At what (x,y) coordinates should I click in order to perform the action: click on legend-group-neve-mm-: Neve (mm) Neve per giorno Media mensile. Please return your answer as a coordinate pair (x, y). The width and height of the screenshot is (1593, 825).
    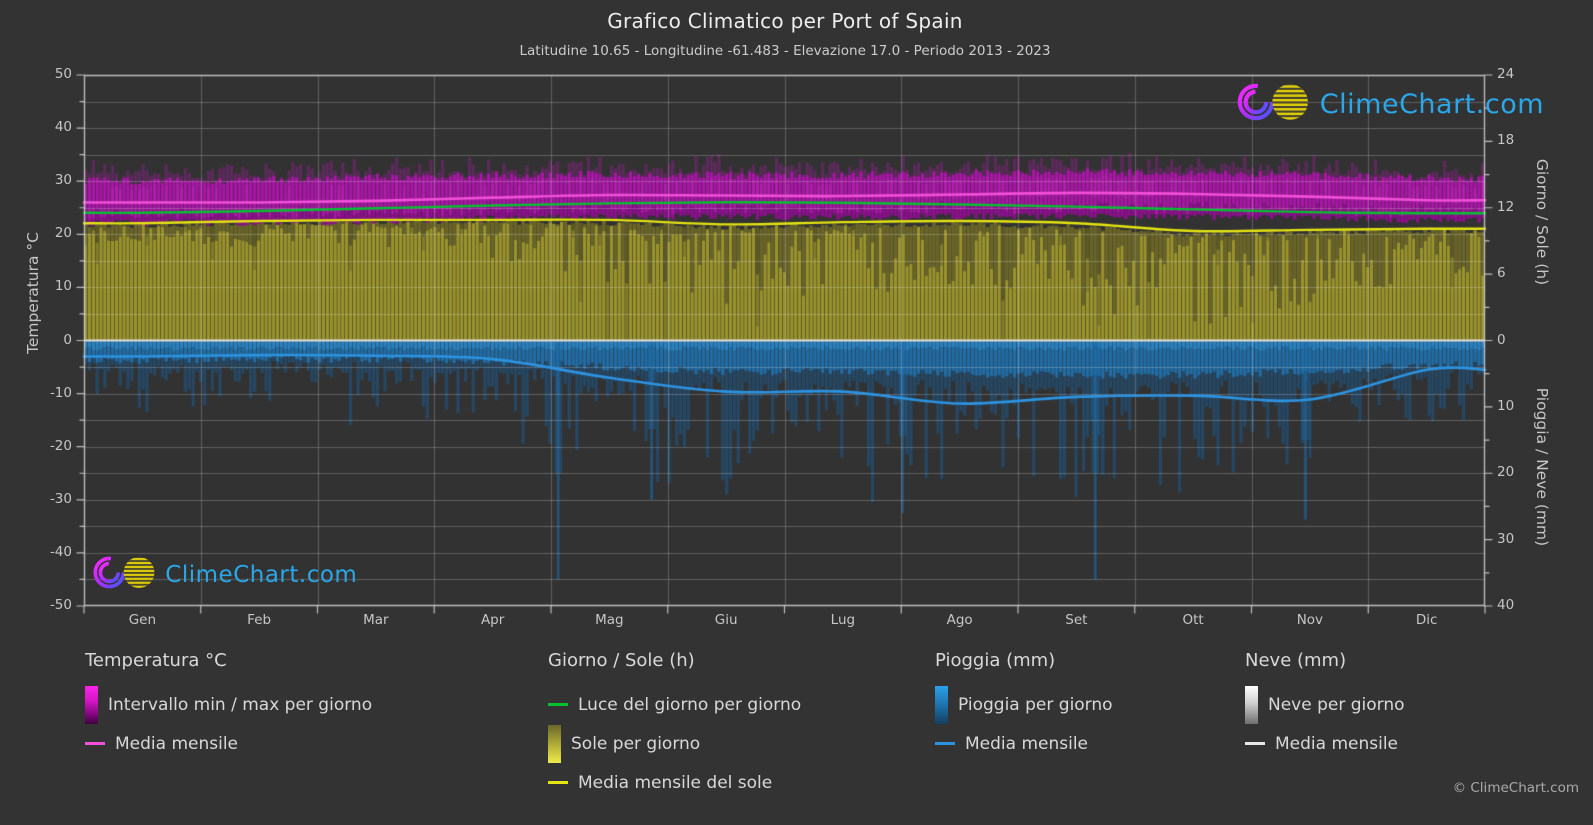
    Looking at the image, I should click on (1325, 706).